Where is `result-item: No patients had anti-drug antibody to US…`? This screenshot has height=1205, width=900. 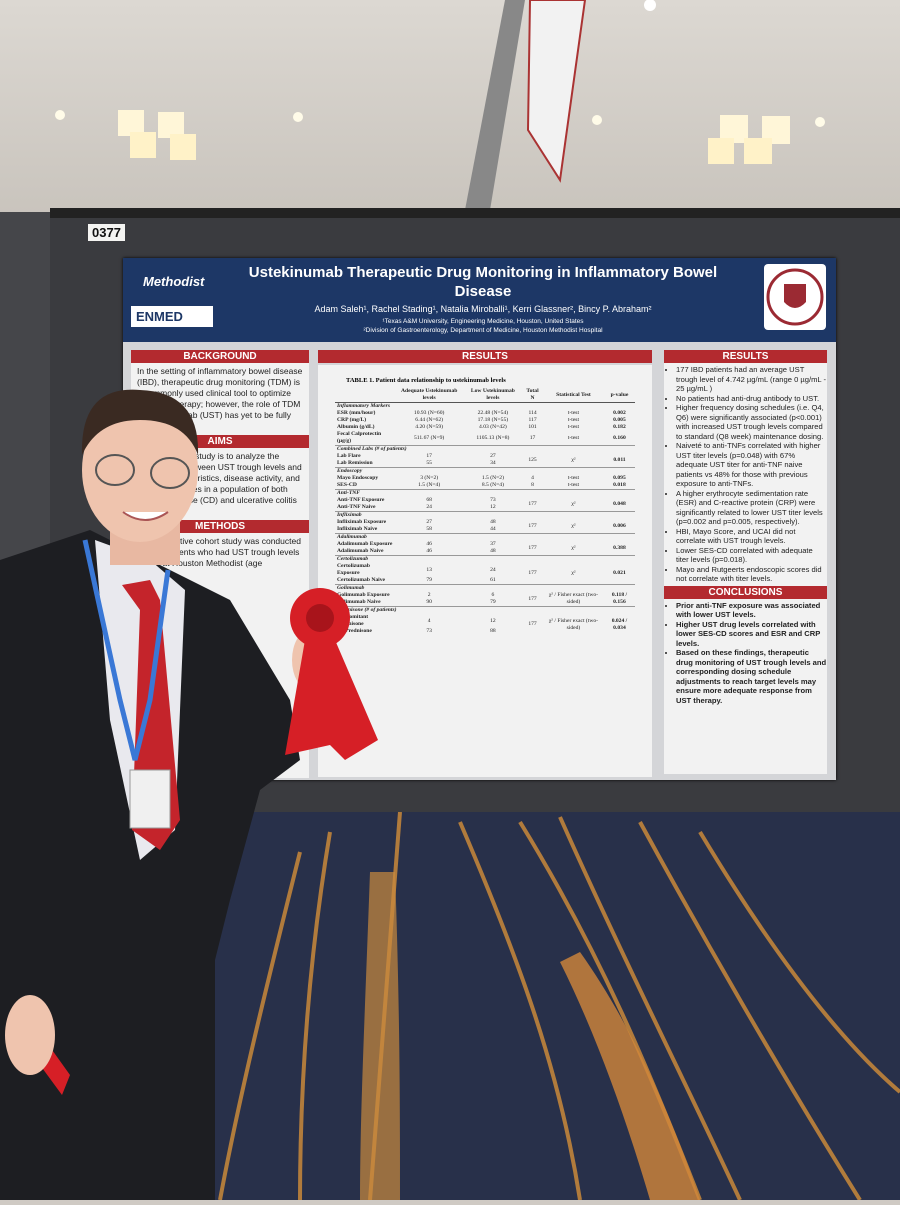 result-item: No patients had anti-drug antibody to US… is located at coordinates (751, 399).